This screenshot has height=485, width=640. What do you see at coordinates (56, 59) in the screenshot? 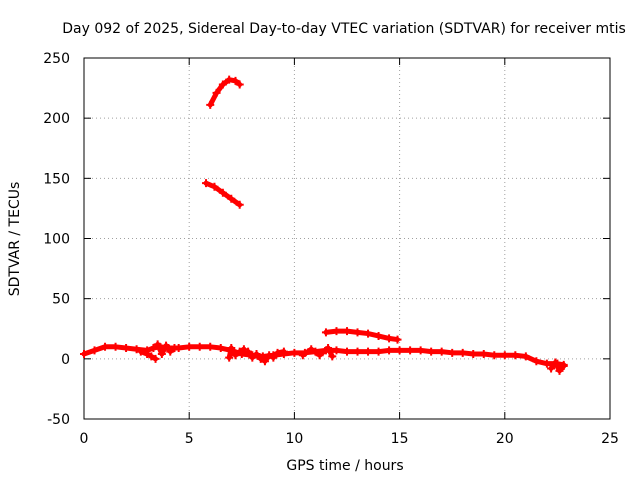
I see `y-tick-label: 250` at bounding box center [56, 59].